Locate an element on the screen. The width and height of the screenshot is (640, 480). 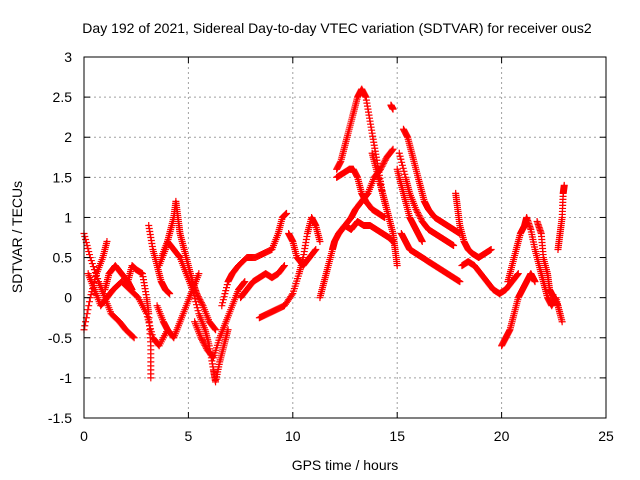
y-tick-label: 0 is located at coordinates (68, 298).